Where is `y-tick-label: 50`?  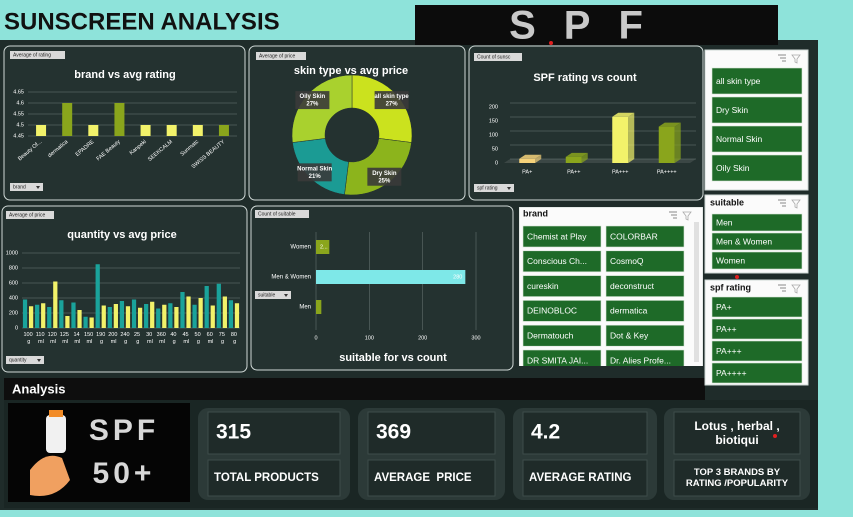 y-tick-label: 50 is located at coordinates (495, 149).